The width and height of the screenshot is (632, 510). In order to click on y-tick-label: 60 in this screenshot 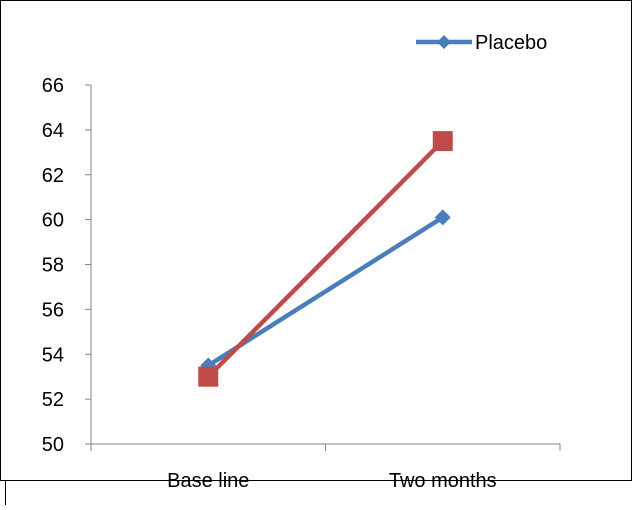, I will do `click(53, 221)`.